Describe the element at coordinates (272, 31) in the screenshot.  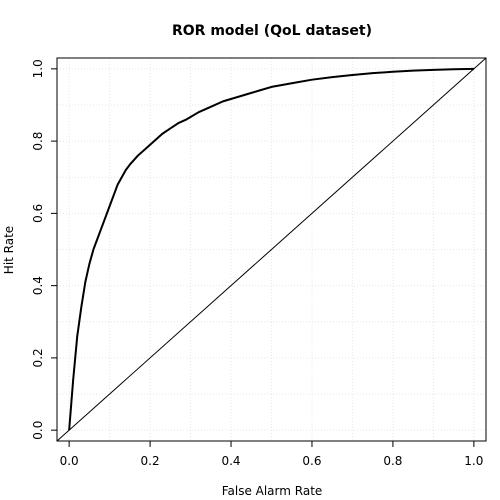
I see `chart-title: ROR model (QoL dataset)` at that location.